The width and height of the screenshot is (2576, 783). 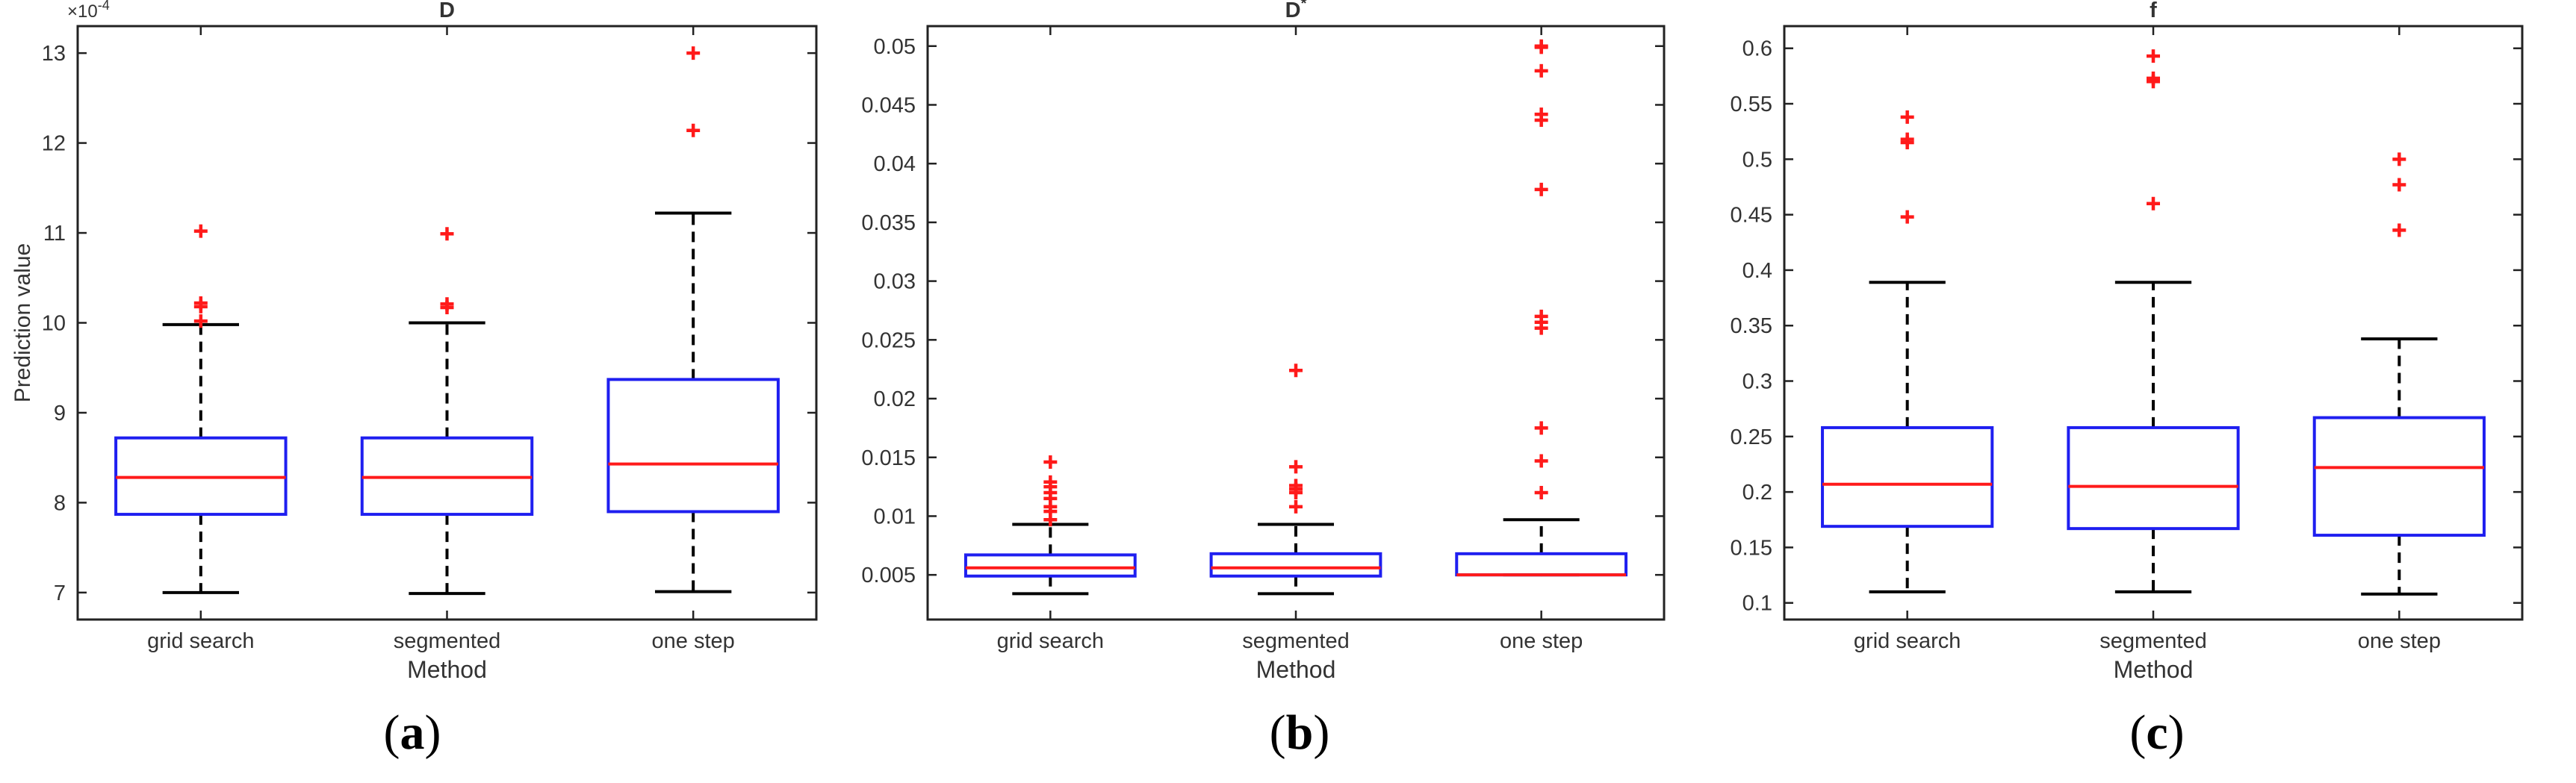 I want to click on y-tick-label: 0.25, so click(x=1751, y=437).